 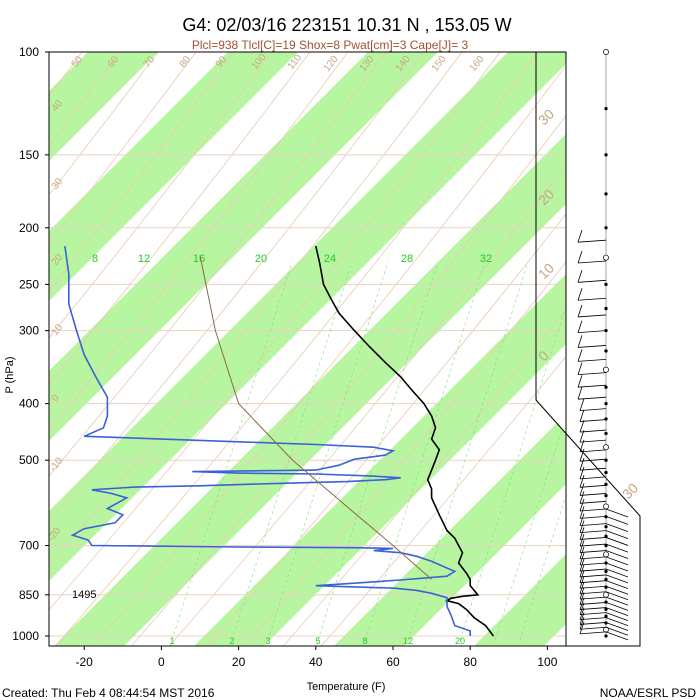 What do you see at coordinates (29, 228) in the screenshot?
I see `y-tick-label: 200` at bounding box center [29, 228].